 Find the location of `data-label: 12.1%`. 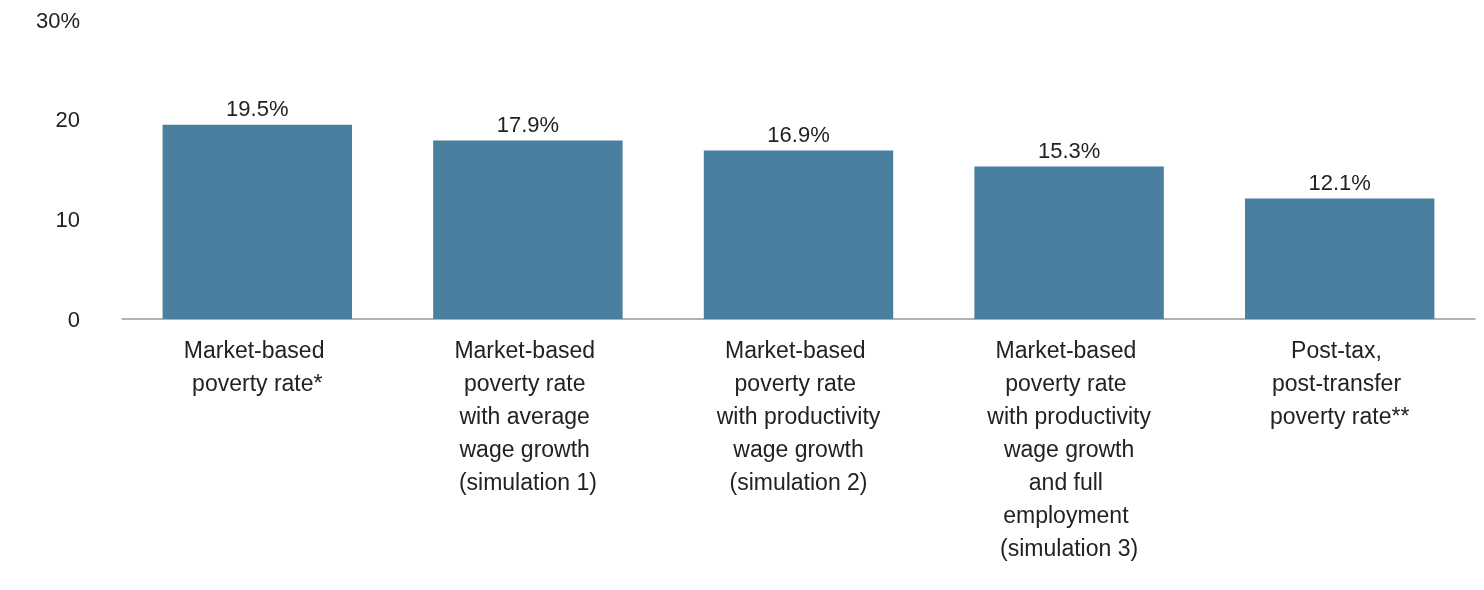

data-label: 12.1% is located at coordinates (1339, 182).